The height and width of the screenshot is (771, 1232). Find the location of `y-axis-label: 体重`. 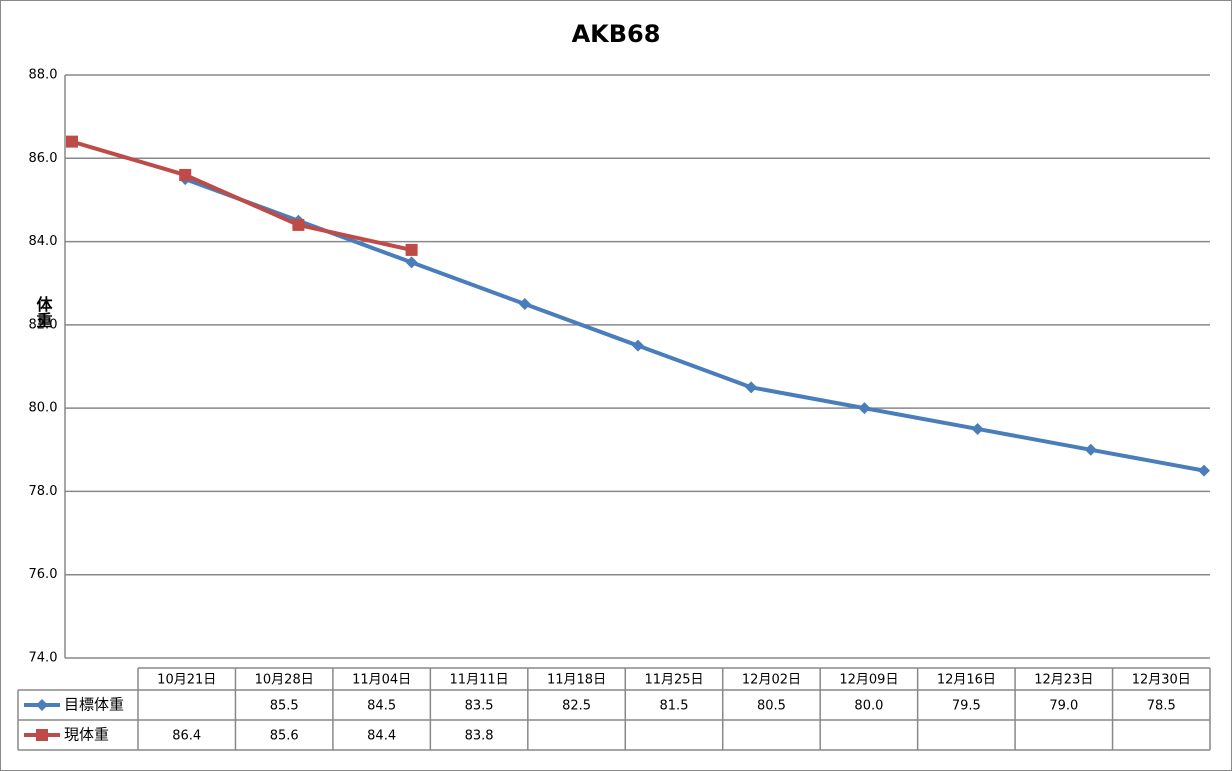

y-axis-label: 体重 is located at coordinates (43, 311).